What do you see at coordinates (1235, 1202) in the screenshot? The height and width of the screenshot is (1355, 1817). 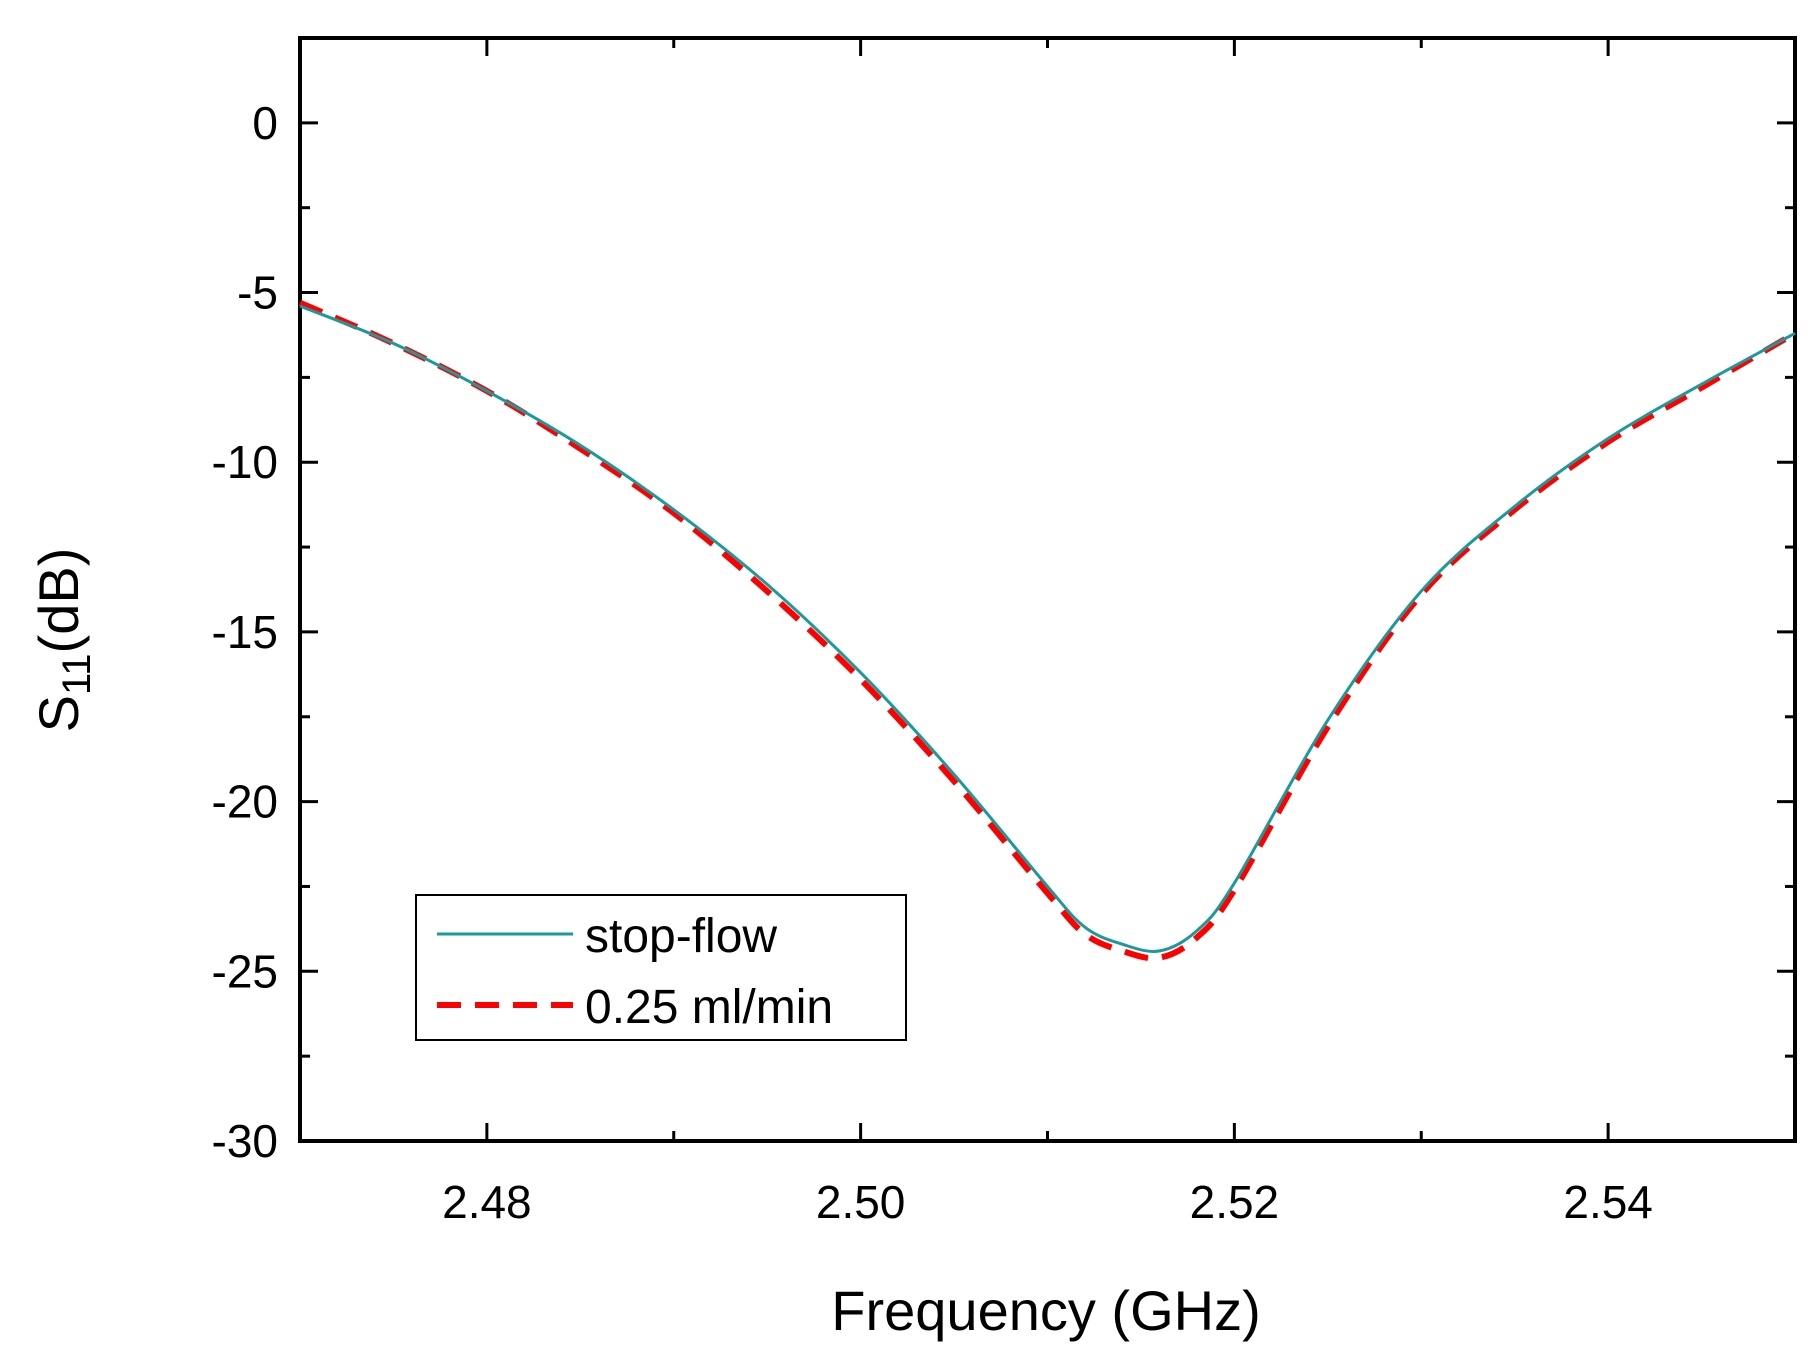 I see `x-tick-label: 2.52` at bounding box center [1235, 1202].